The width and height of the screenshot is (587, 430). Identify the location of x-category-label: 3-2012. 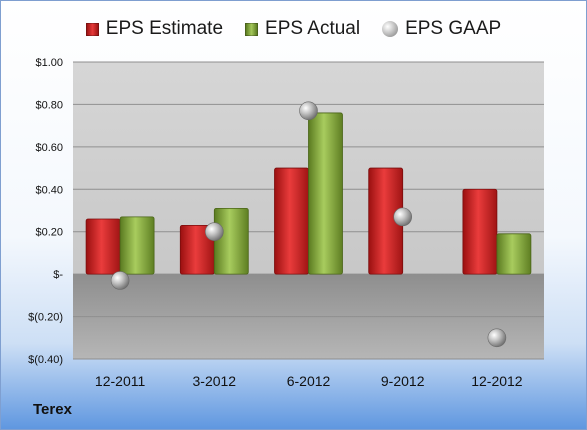
(215, 381).